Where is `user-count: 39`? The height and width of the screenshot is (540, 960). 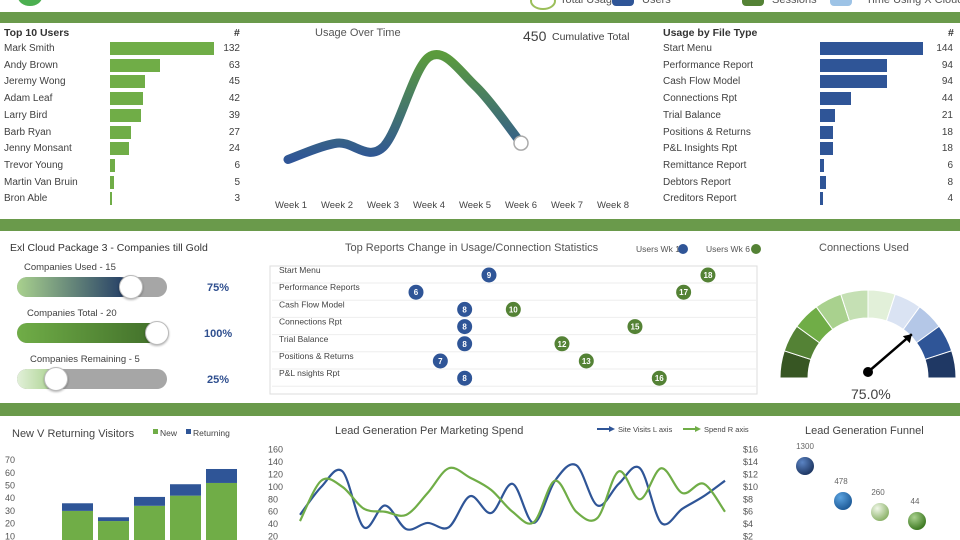
user-count: 39 is located at coordinates (234, 115).